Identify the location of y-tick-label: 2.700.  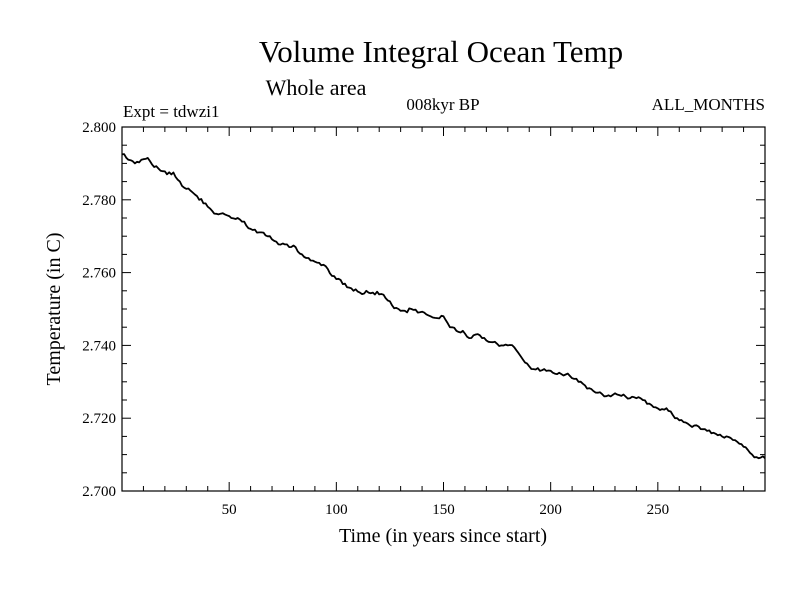
(99, 492).